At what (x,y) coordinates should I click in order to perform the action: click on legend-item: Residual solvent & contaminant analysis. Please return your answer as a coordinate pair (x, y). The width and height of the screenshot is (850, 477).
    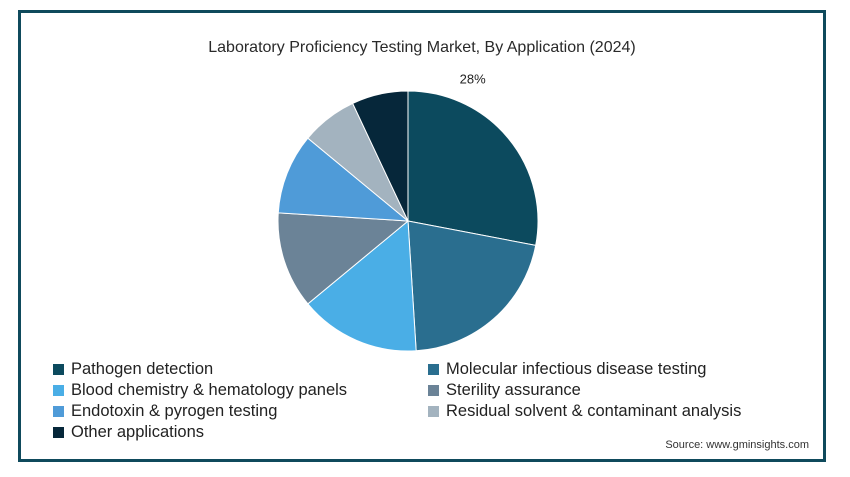
    Looking at the image, I should click on (584, 411).